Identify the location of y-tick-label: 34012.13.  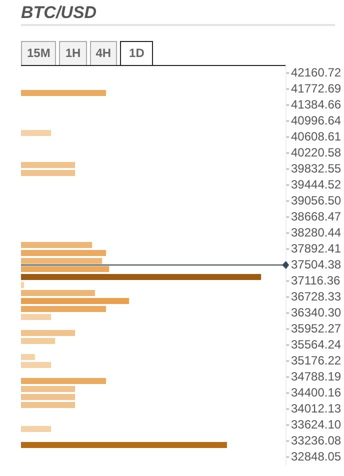
(316, 408).